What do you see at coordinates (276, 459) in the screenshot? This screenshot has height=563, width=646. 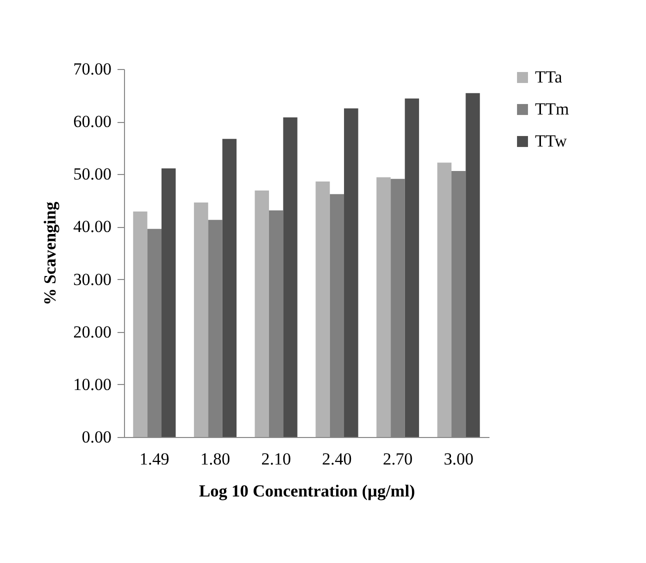 I see `x-tick-label: 2.10` at bounding box center [276, 459].